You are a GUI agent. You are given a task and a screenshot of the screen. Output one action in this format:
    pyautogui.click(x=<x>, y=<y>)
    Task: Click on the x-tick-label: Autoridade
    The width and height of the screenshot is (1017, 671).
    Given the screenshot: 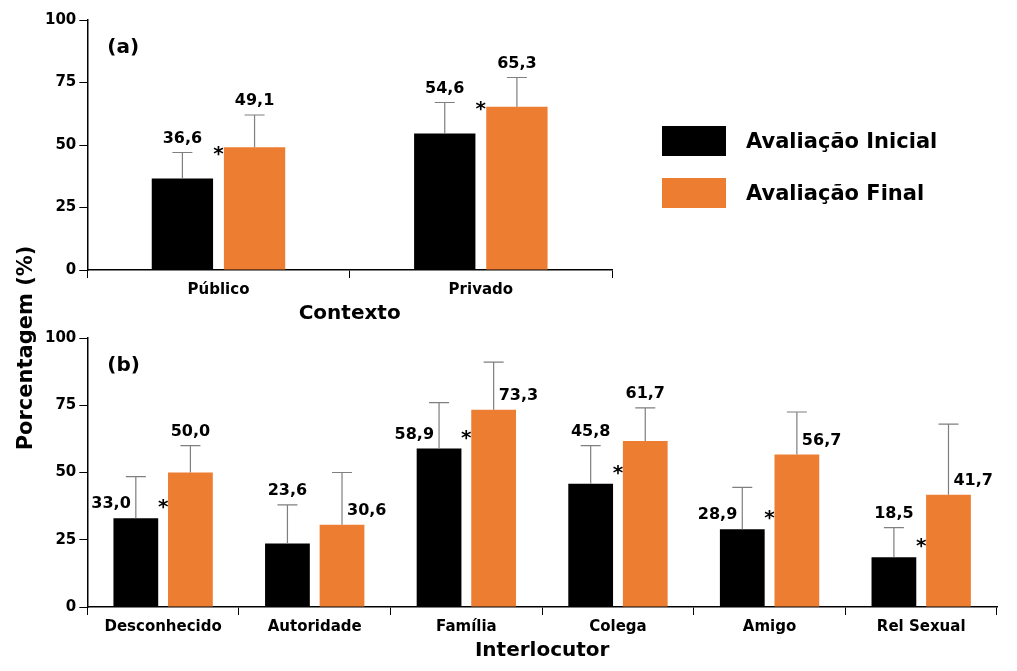 What is the action you would take?
    pyautogui.click(x=314, y=625)
    